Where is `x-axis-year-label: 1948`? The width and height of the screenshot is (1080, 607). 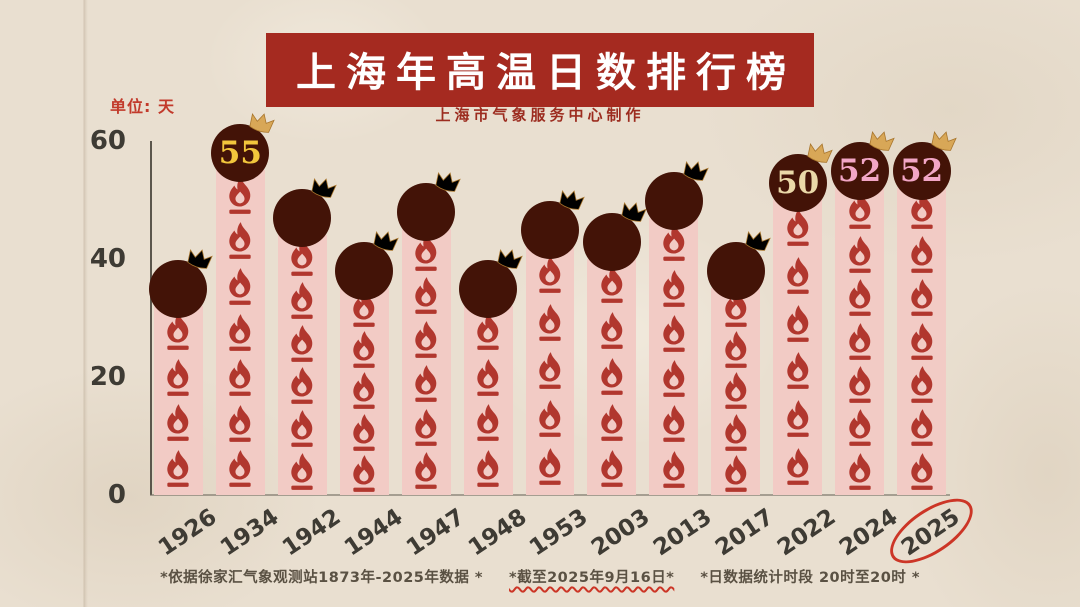
x-axis-year-label: 1948 is located at coordinates (497, 533).